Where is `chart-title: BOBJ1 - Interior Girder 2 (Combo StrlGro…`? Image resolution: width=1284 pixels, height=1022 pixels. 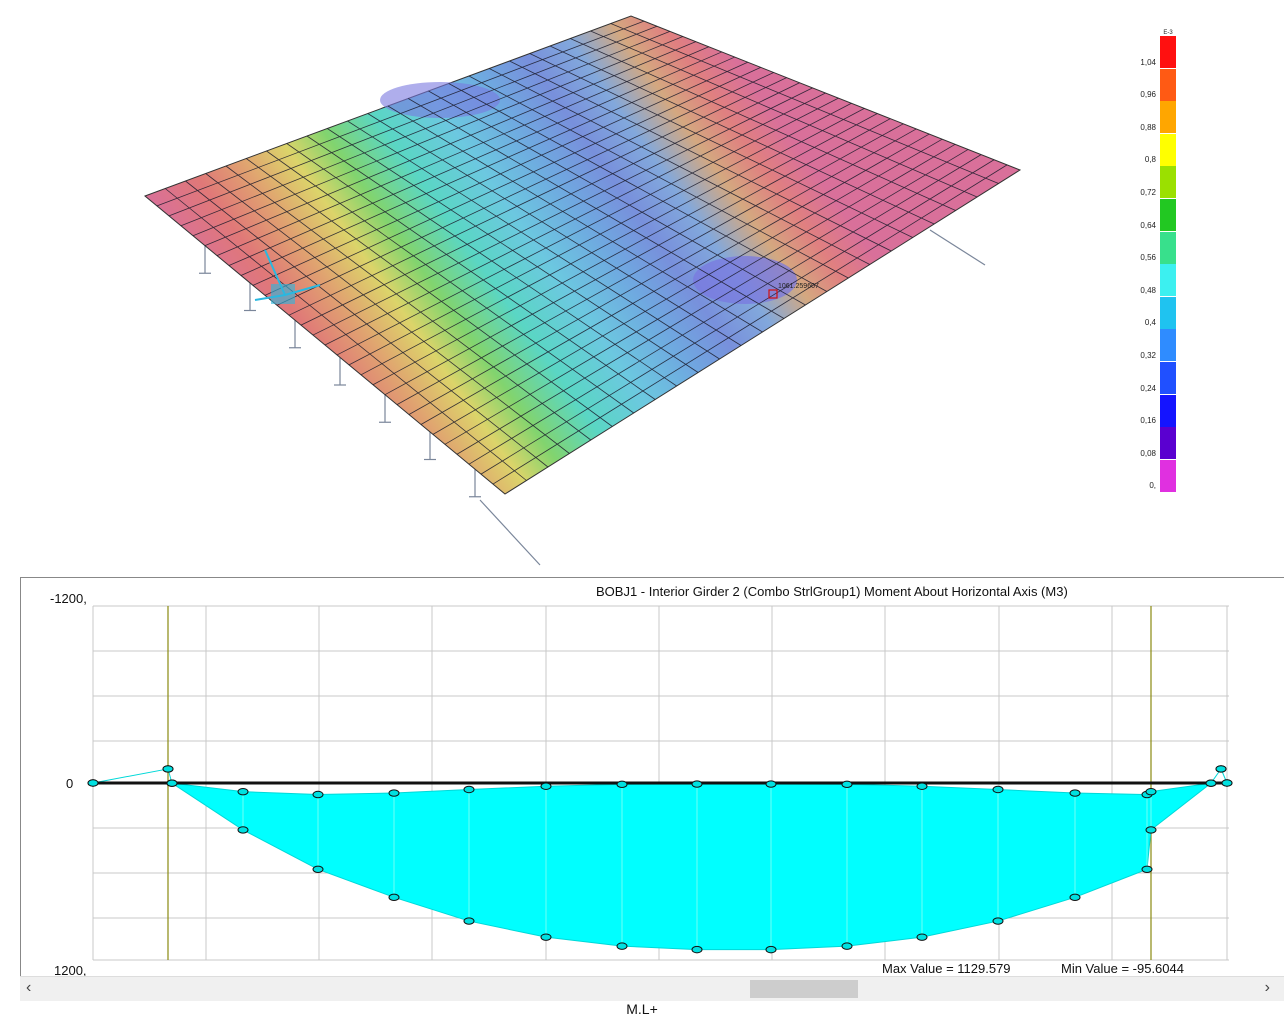 chart-title: BOBJ1 - Interior Girder 2 (Combo StrlGro… is located at coordinates (832, 591).